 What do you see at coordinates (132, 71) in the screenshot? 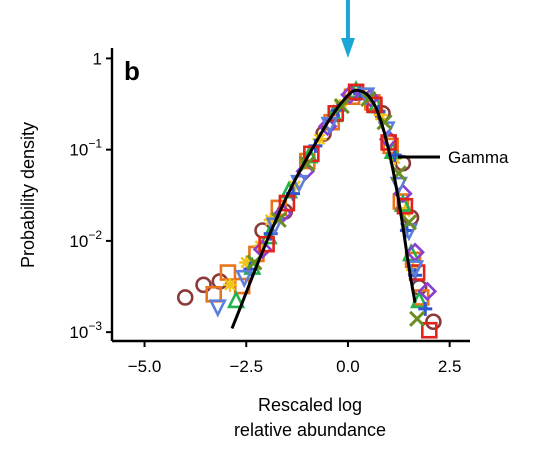
I see `panel-label: b` at bounding box center [132, 71].